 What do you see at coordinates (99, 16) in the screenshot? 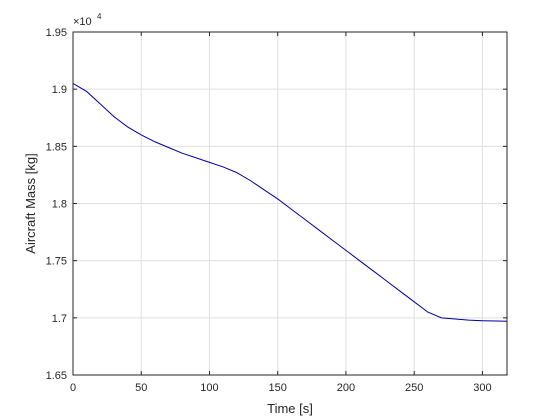
I see `y-exponent-power: 4` at bounding box center [99, 16].